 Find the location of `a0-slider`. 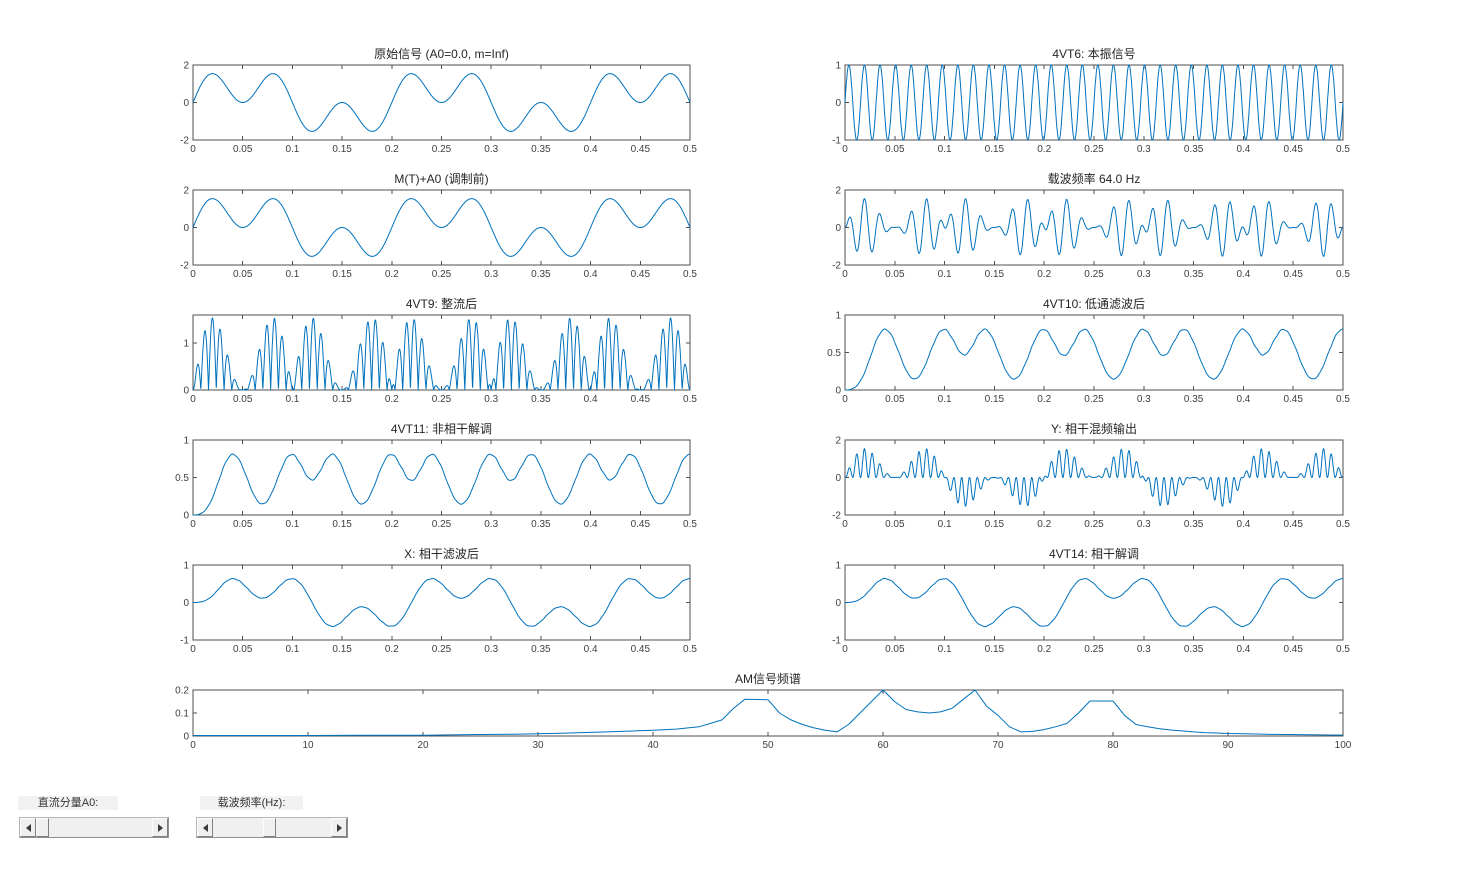

a0-slider is located at coordinates (94, 827).